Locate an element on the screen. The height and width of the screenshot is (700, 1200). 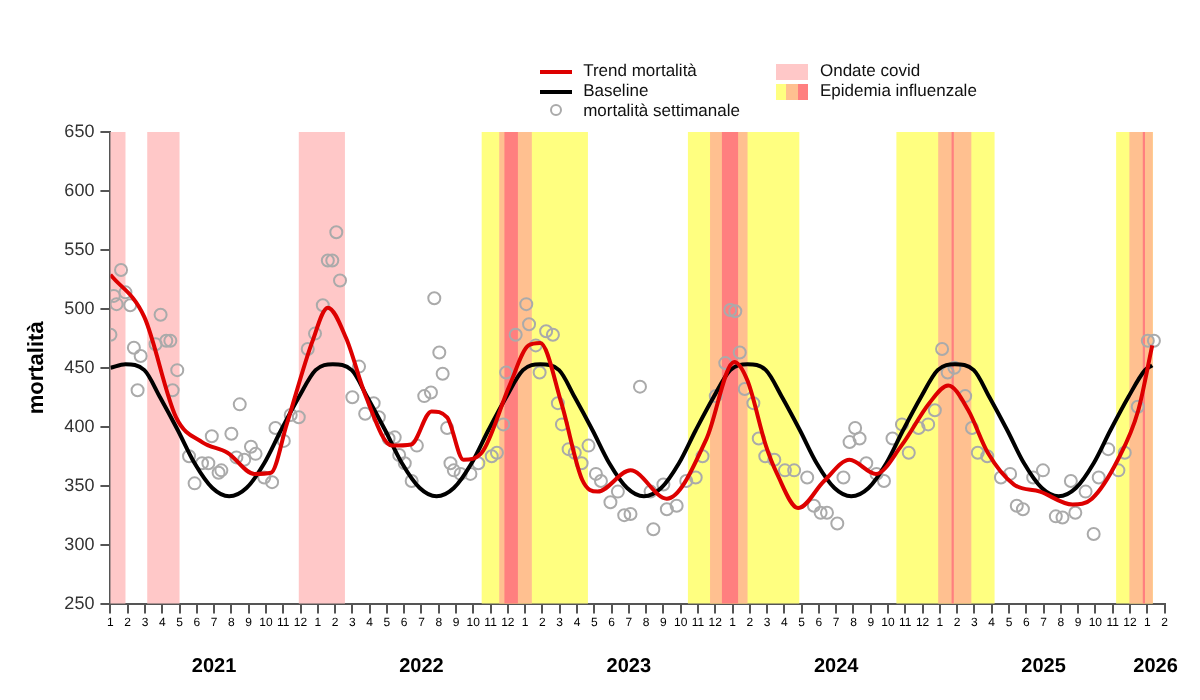
y-tick-label: 500 is located at coordinates (79, 307).